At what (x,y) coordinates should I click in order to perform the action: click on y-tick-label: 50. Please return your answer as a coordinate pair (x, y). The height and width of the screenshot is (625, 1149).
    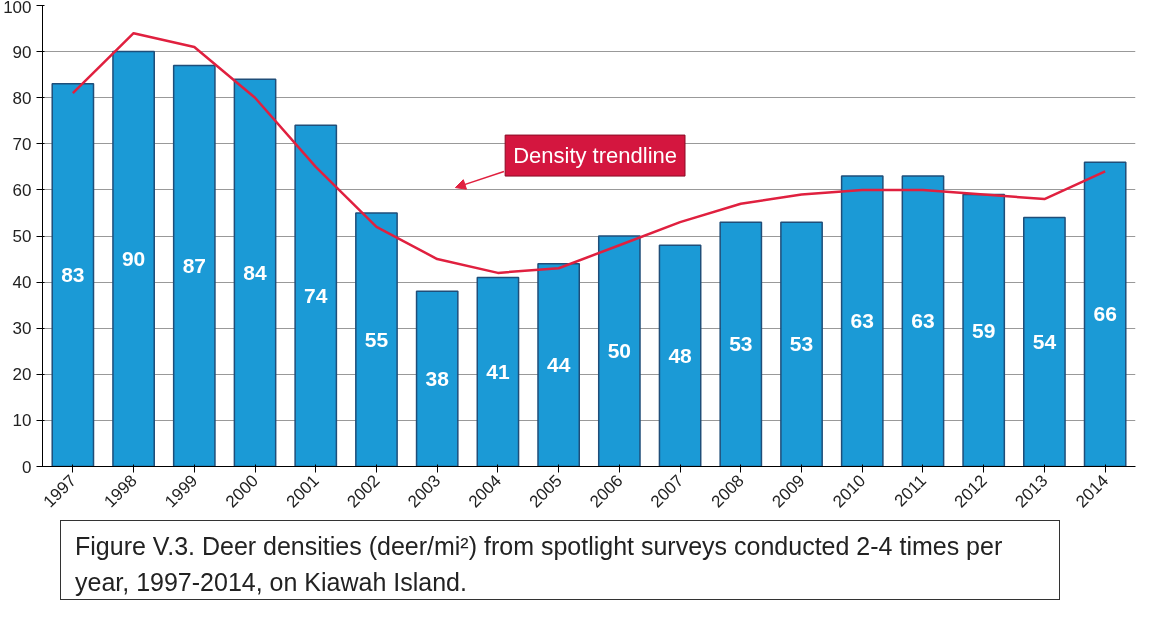
    Looking at the image, I should click on (22, 236).